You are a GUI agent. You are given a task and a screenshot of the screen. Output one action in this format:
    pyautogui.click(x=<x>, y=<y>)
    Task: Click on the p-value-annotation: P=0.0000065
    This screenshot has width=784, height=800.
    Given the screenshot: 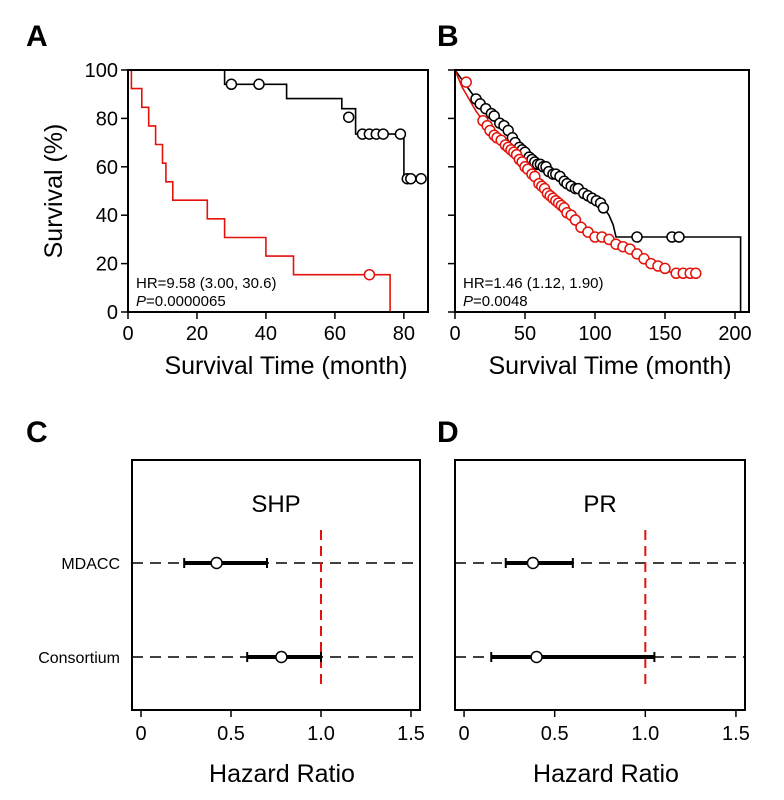 What is the action you would take?
    pyautogui.click(x=181, y=301)
    